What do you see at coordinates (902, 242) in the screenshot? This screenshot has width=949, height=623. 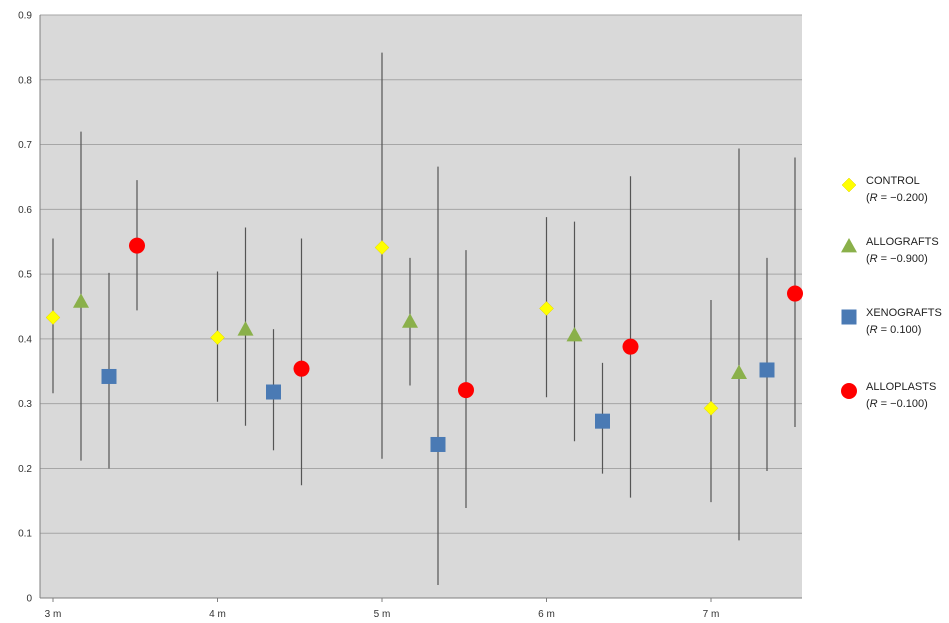 I see `legend-series-name: ALLOGRAFTS` at bounding box center [902, 242].